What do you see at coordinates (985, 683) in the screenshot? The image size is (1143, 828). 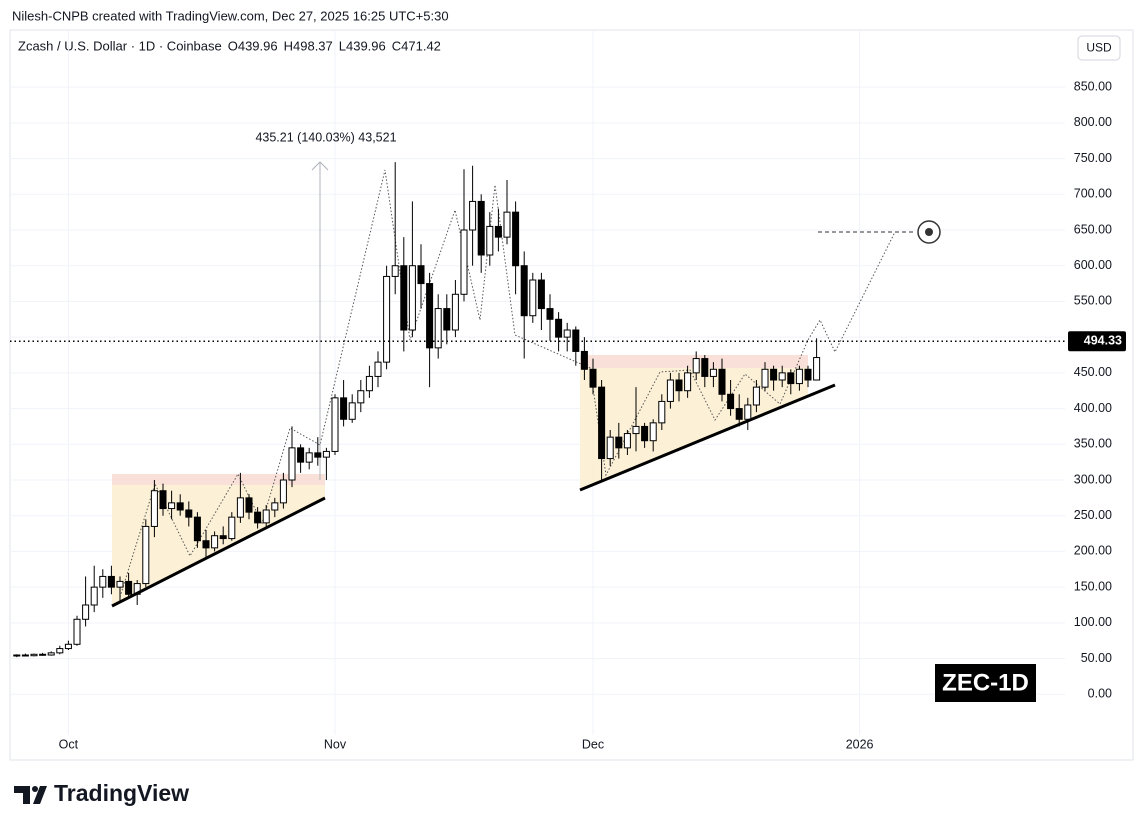 I see `badge` at bounding box center [985, 683].